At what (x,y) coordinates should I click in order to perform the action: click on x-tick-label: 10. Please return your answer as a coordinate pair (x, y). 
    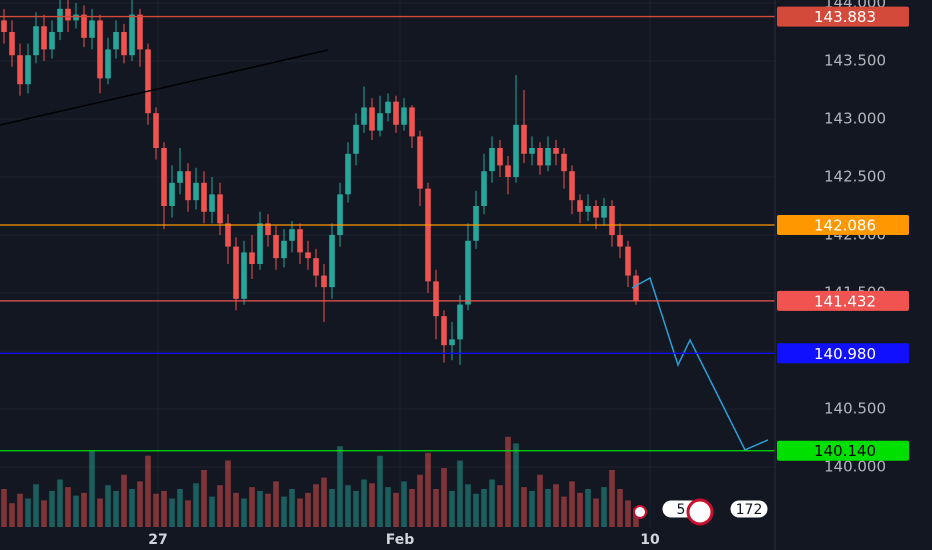
    Looking at the image, I should click on (650, 540).